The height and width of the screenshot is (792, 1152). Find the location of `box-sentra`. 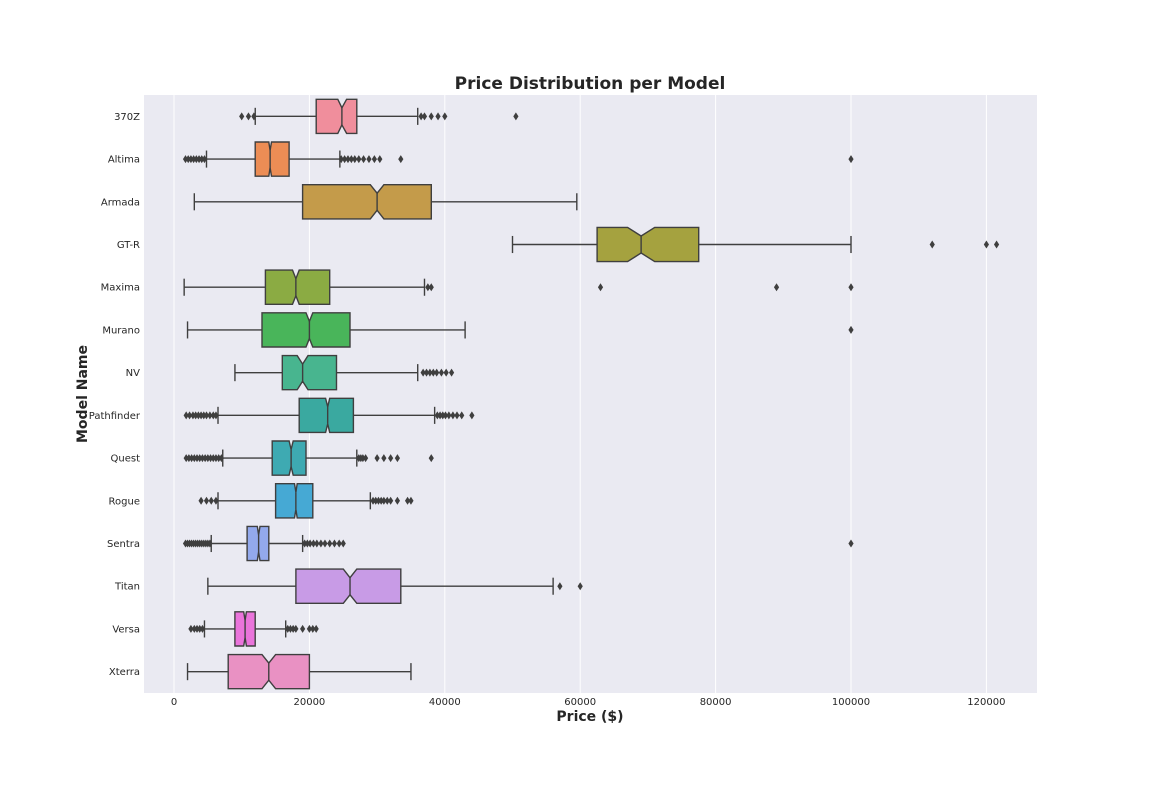

box-sentra is located at coordinates (518, 543).